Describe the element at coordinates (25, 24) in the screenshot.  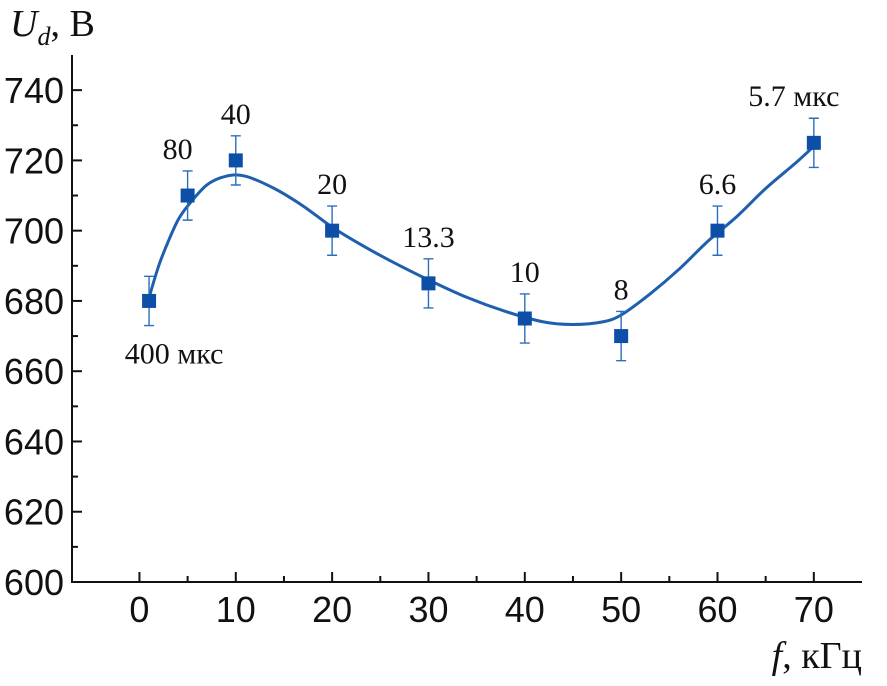
I see `y-axis-symbol: U` at that location.